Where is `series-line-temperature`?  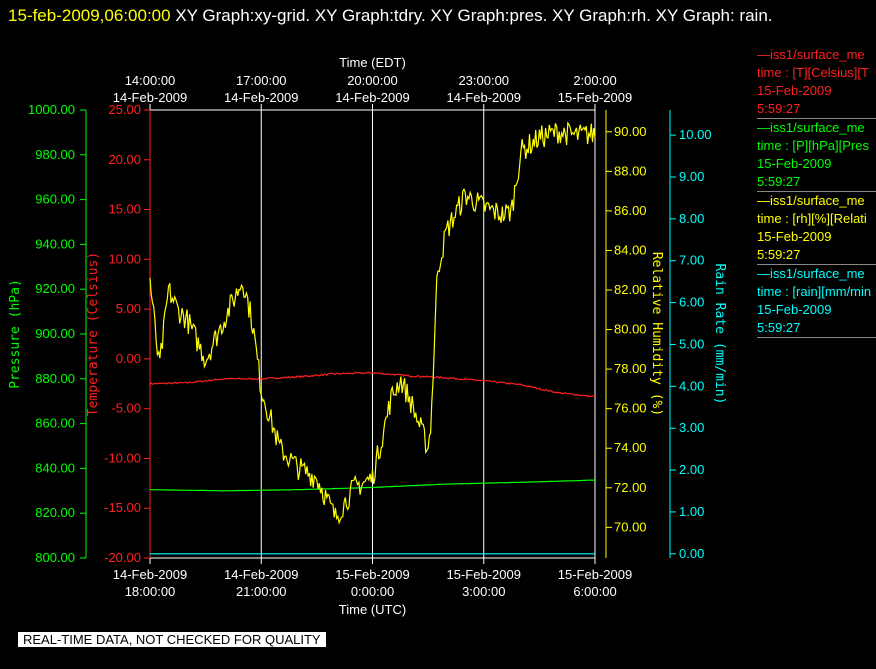 series-line-temperature is located at coordinates (372, 384).